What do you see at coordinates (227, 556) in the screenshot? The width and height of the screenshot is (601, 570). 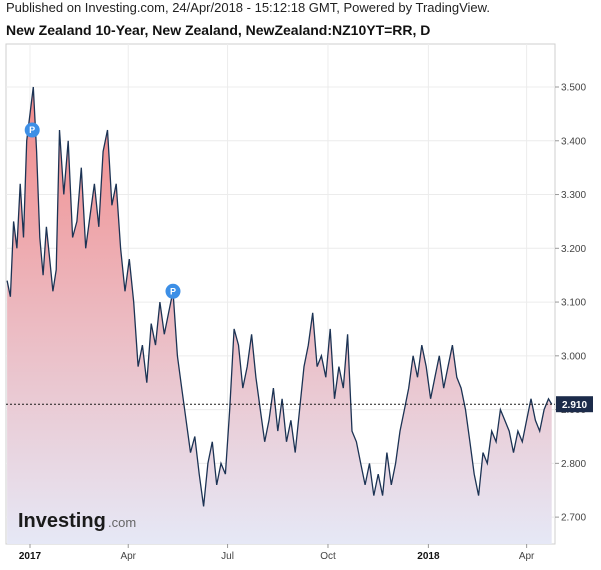 I see `x-tick-label: Jul` at bounding box center [227, 556].